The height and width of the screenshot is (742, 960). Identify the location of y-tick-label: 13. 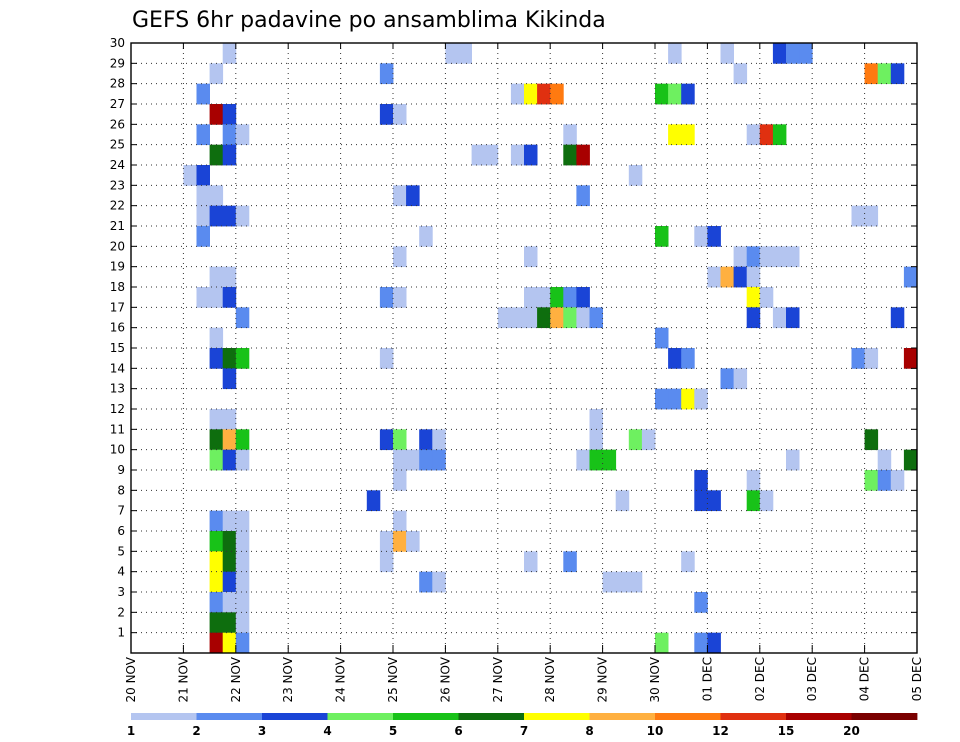
(117, 389).